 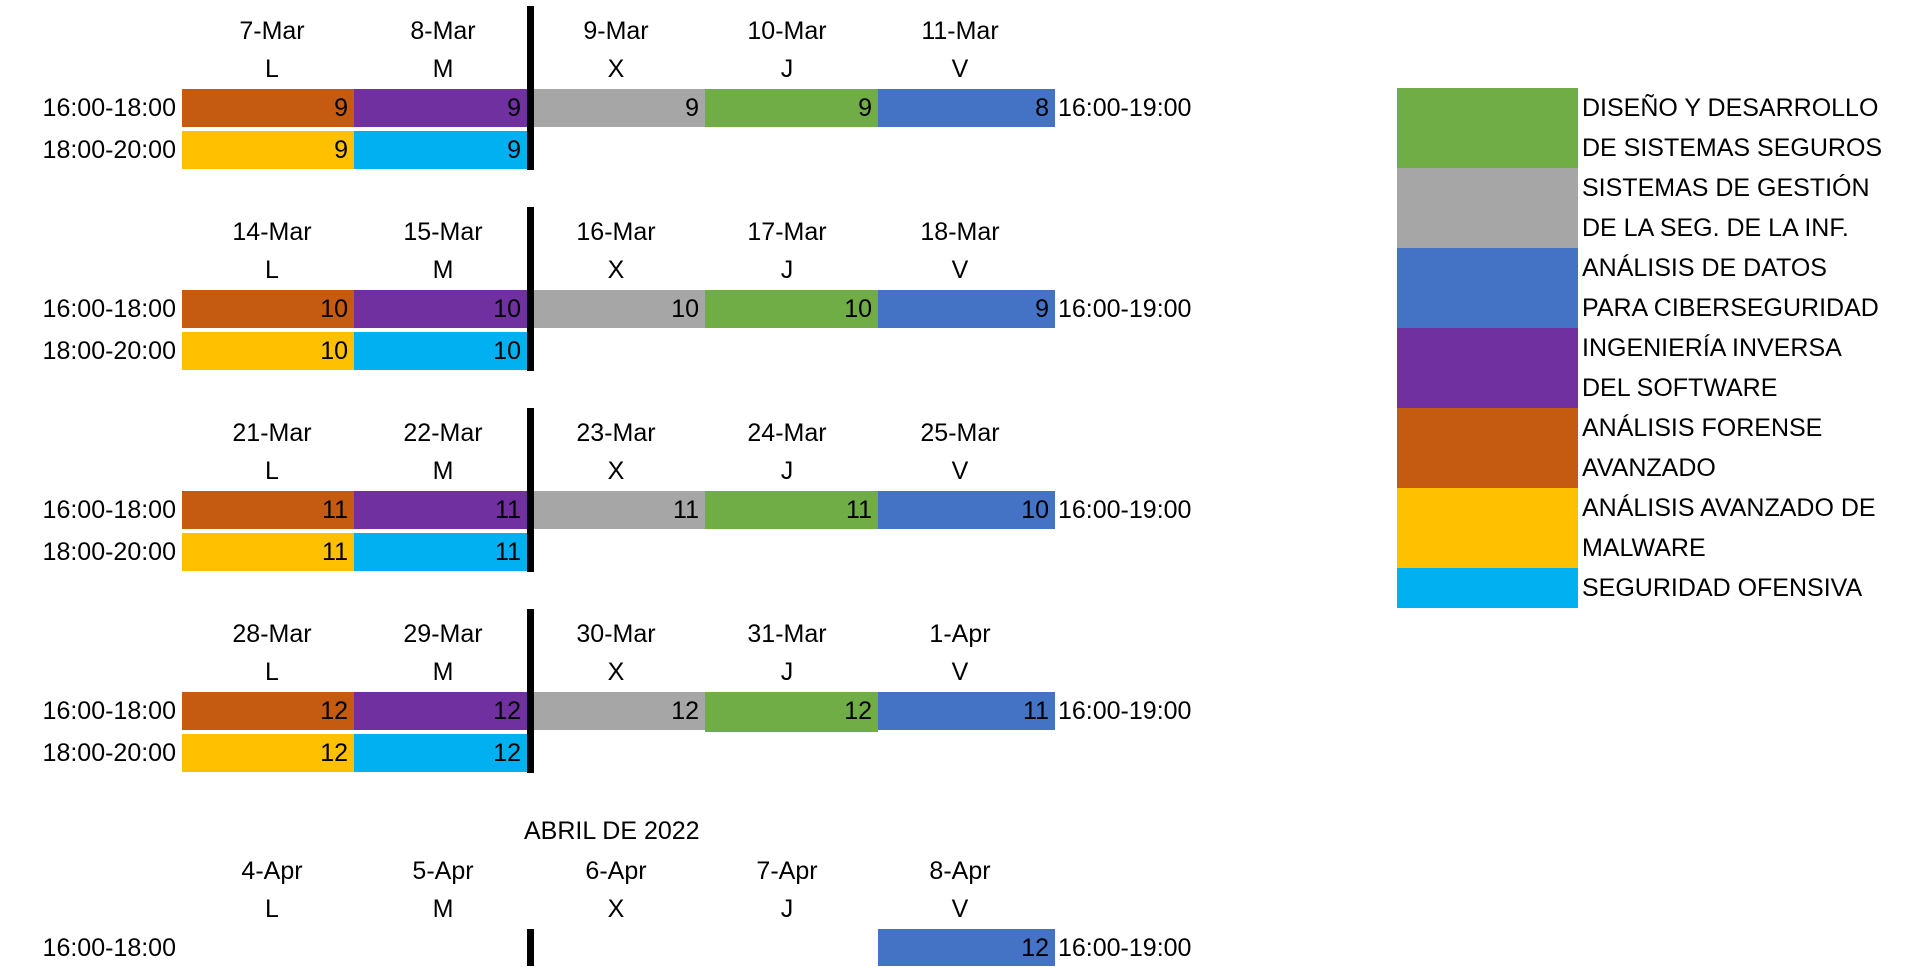 What do you see at coordinates (787, 871) in the screenshot?
I see `date-header: 7-Apr` at bounding box center [787, 871].